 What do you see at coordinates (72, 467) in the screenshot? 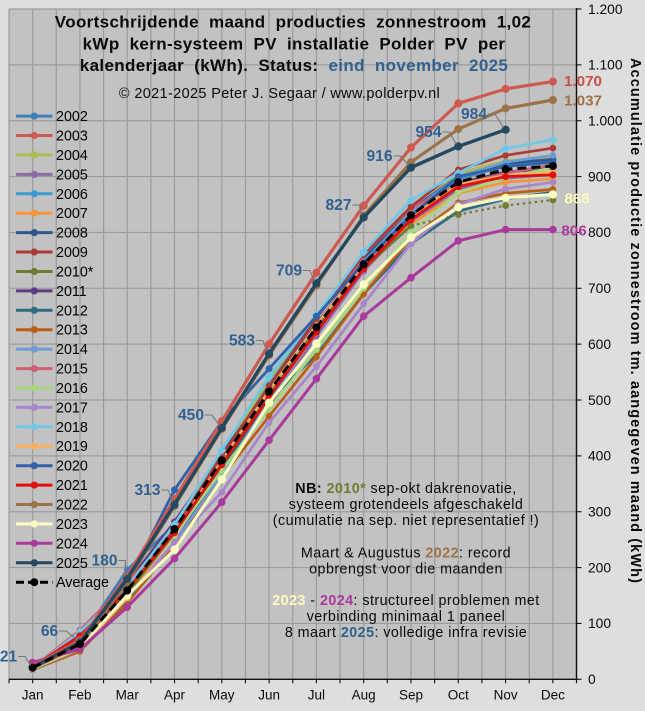
I see `svg-text: 2020` at bounding box center [72, 467].